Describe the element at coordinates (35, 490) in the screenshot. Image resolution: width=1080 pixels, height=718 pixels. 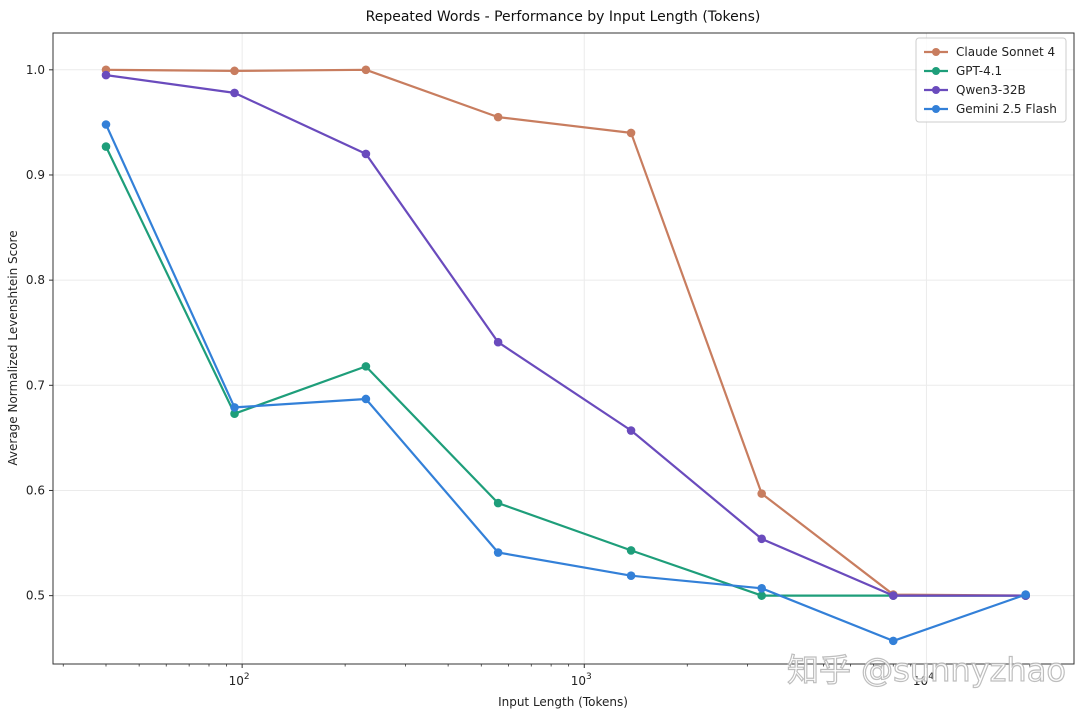
I see `y-tick-label: 0.6` at that location.